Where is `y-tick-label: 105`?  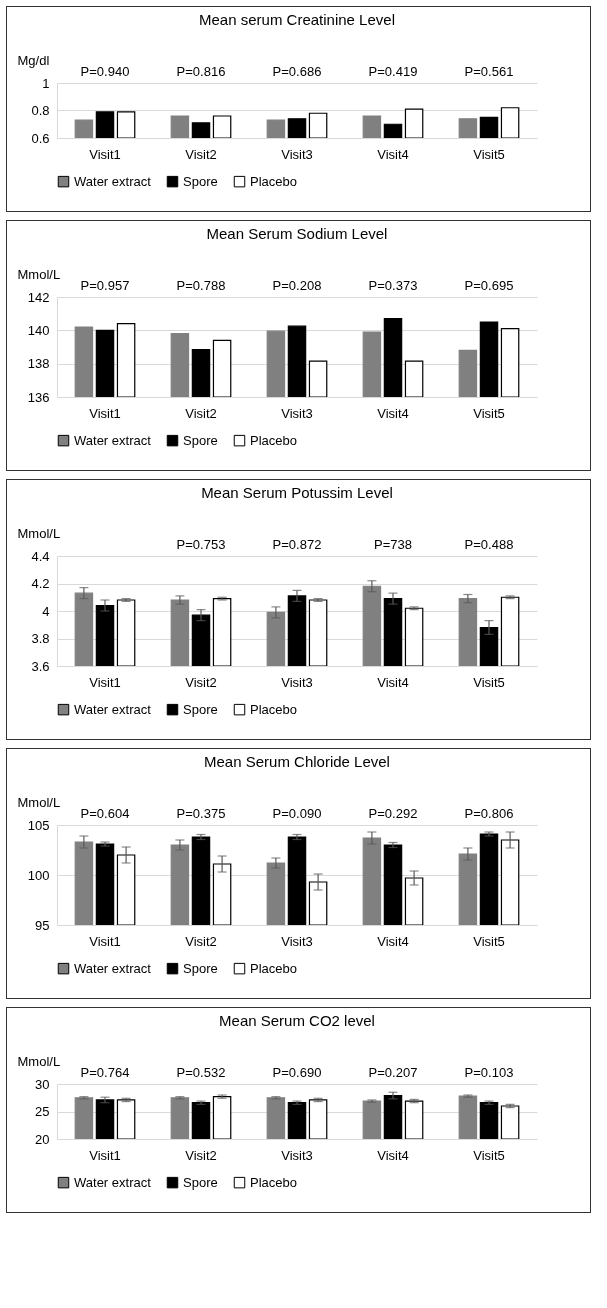 y-tick-label: 105 is located at coordinates (38, 825).